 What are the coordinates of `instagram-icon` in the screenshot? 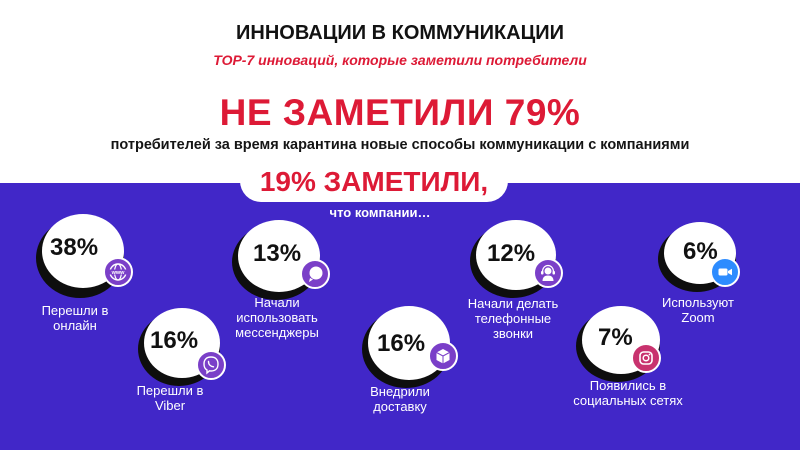 It's located at (646, 358).